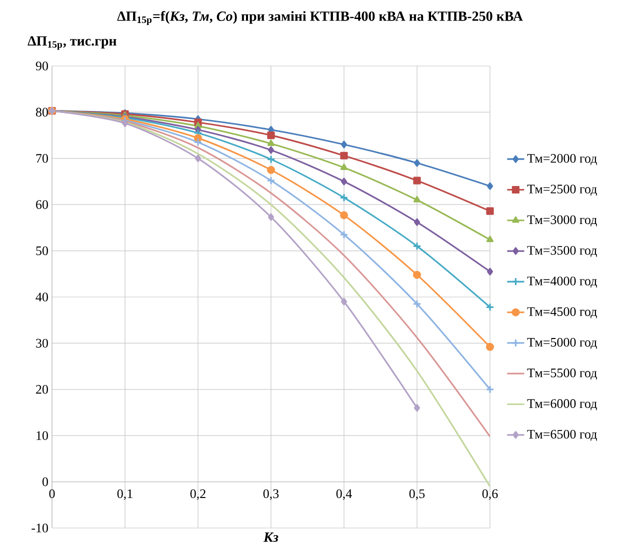 This screenshot has width=639, height=547. What do you see at coordinates (490, 494) in the screenshot?
I see `x-tick-label: 0,6` at bounding box center [490, 494].